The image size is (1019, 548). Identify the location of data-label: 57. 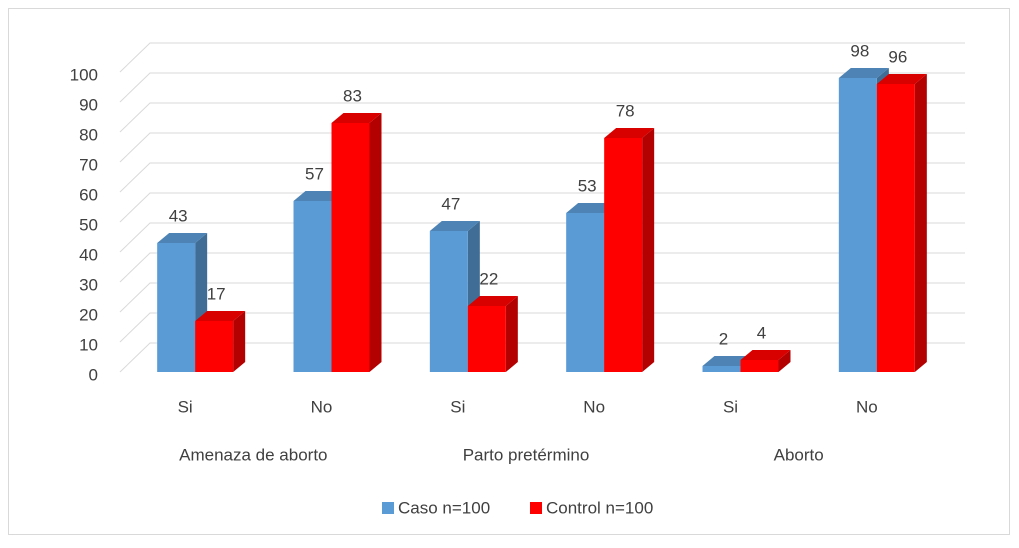
(314, 173).